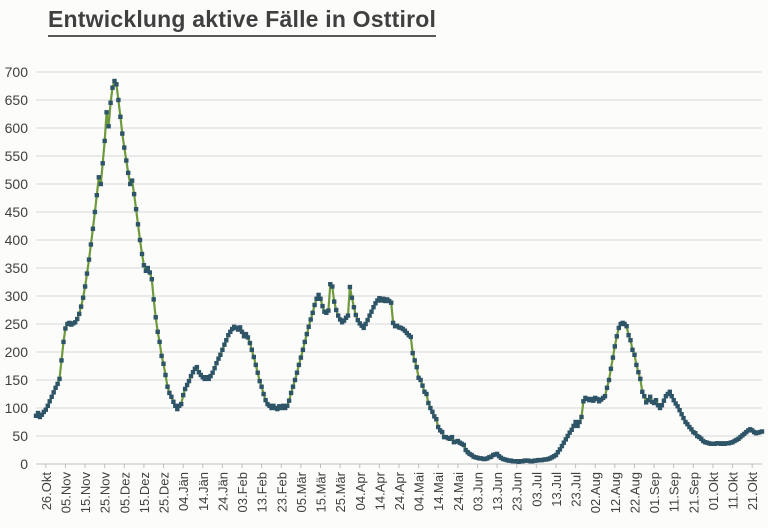 This screenshot has width=768, height=528. I want to click on x-tick-label: 23.Jul, so click(576, 489).